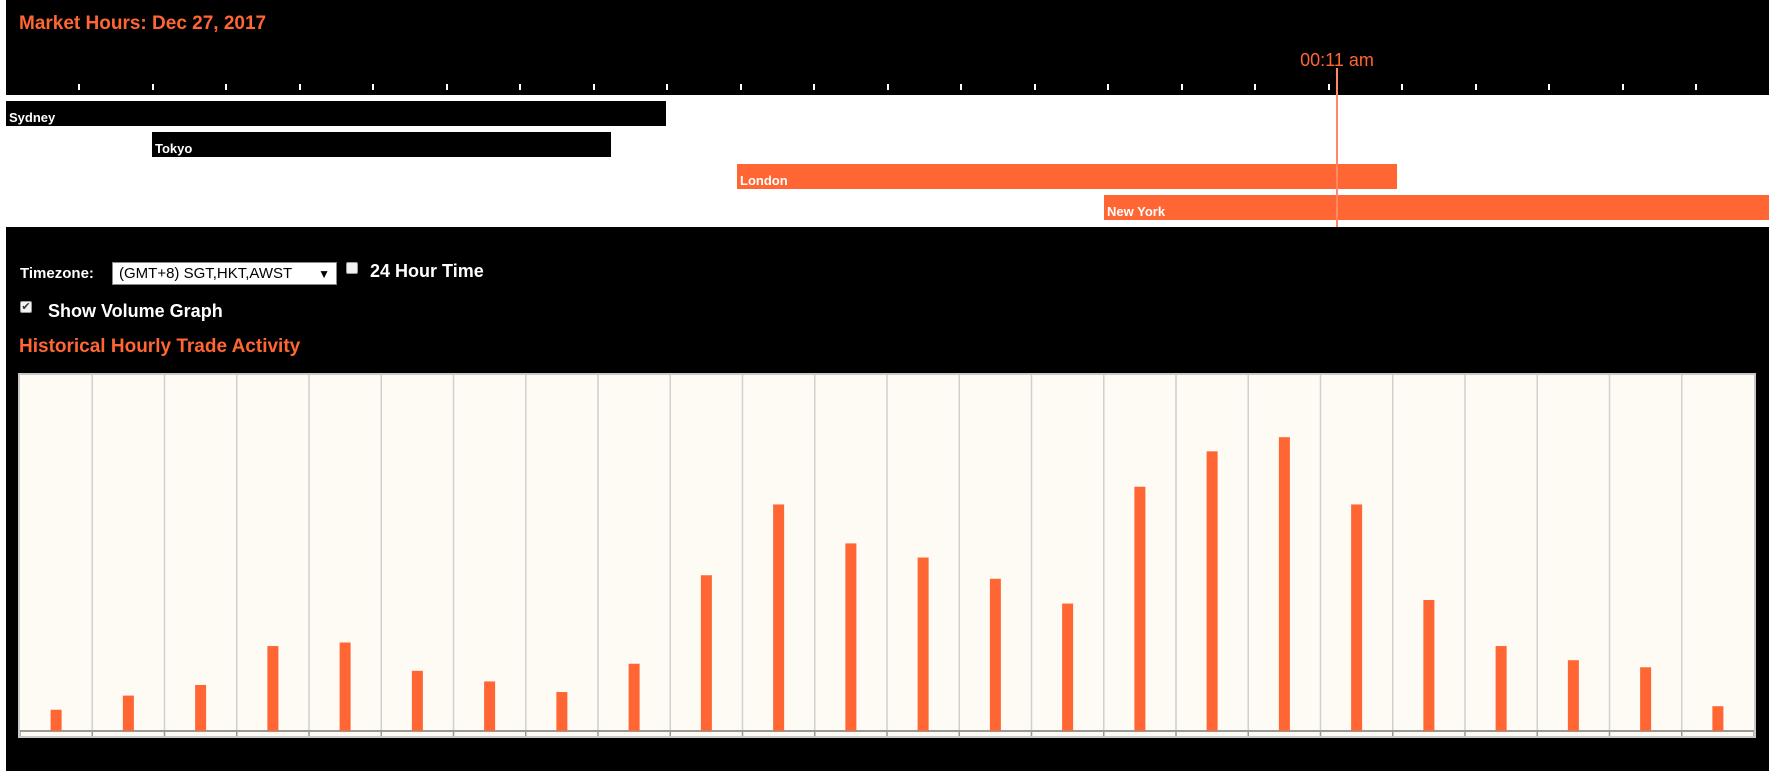 The image size is (1769, 771). What do you see at coordinates (1436, 207) in the screenshot?
I see `market-bar-new-york: New York` at bounding box center [1436, 207].